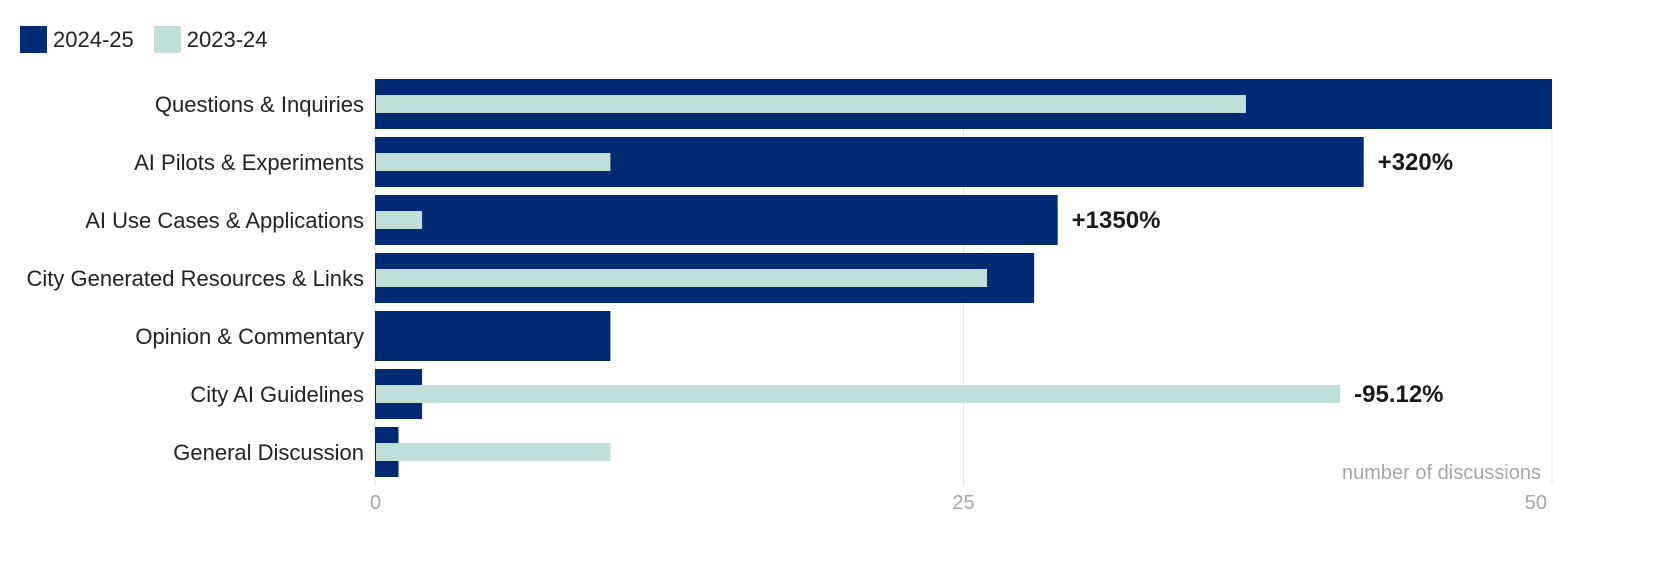  What do you see at coordinates (493, 452) in the screenshot?
I see `bar-2023-24-general-discussion` at bounding box center [493, 452].